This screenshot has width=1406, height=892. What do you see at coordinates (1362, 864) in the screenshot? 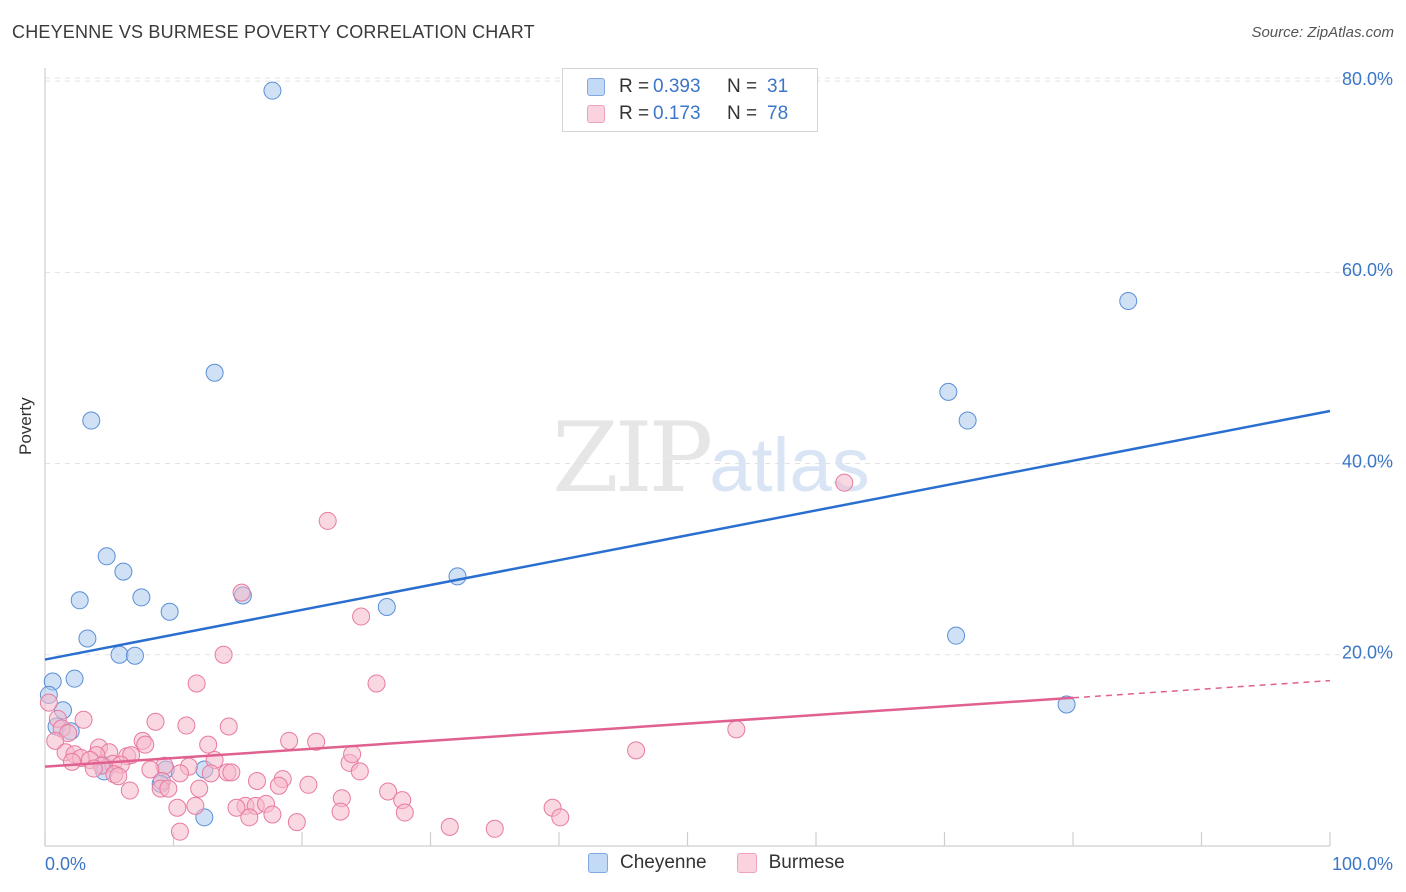
I see `x-tick-label: 100.0%` at bounding box center [1362, 864].